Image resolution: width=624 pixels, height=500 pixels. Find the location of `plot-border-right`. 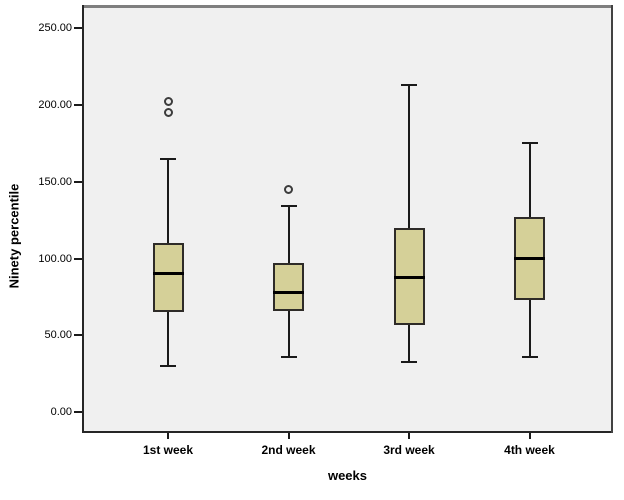

plot-border-right is located at coordinates (612, 219).